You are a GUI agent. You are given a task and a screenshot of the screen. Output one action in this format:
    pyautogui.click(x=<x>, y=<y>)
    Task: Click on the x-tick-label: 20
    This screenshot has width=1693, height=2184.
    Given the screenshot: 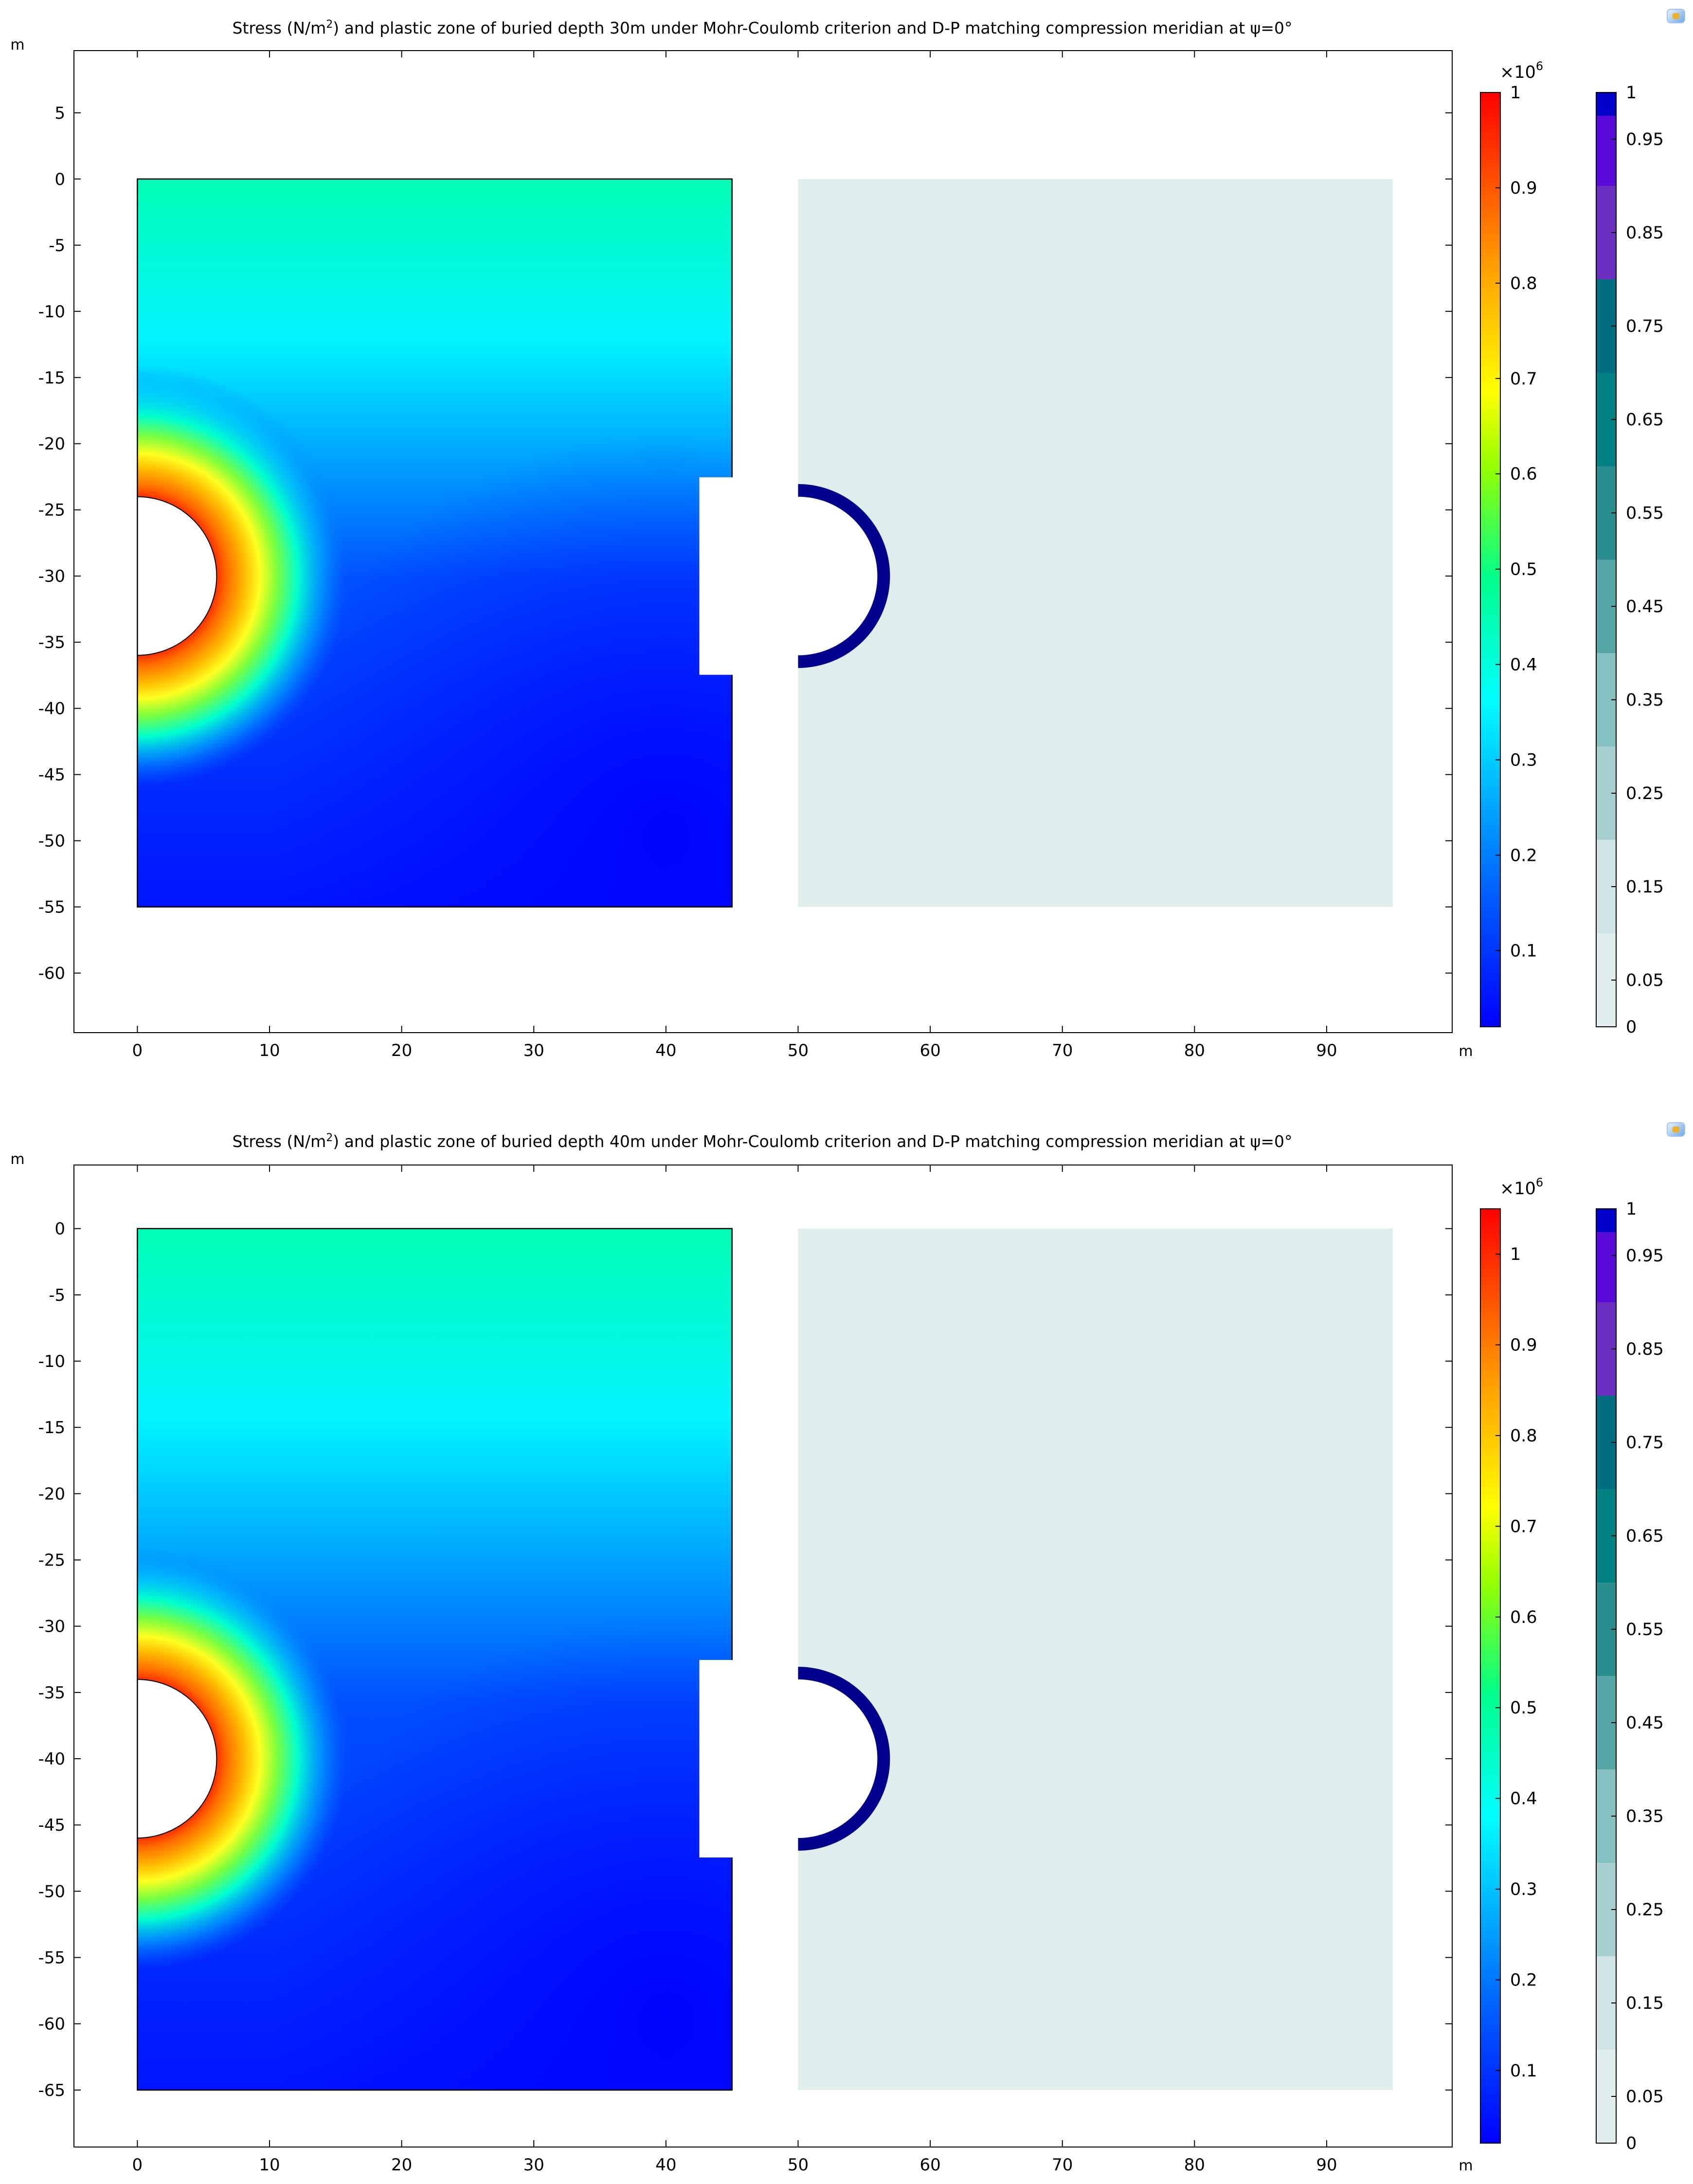 What is the action you would take?
    pyautogui.click(x=402, y=1050)
    